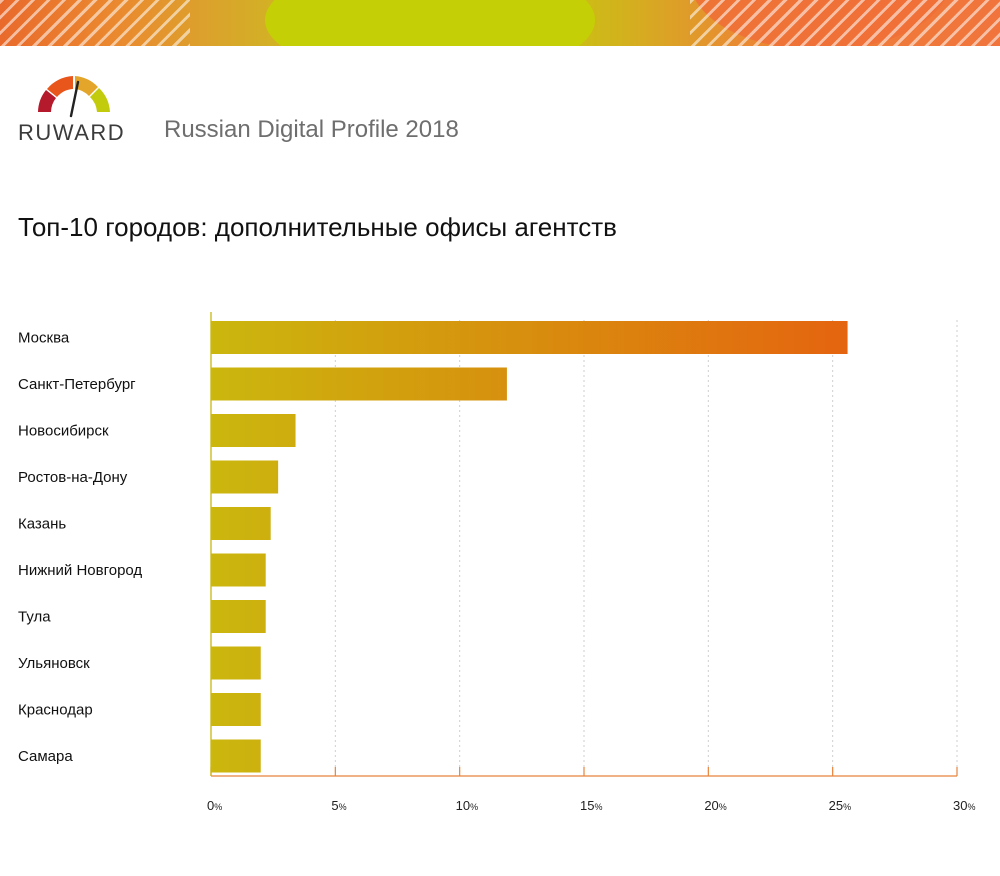 This screenshot has width=1000, height=876. Describe the element at coordinates (845, 23) in the screenshot. I see `banner-stripes-right` at that location.